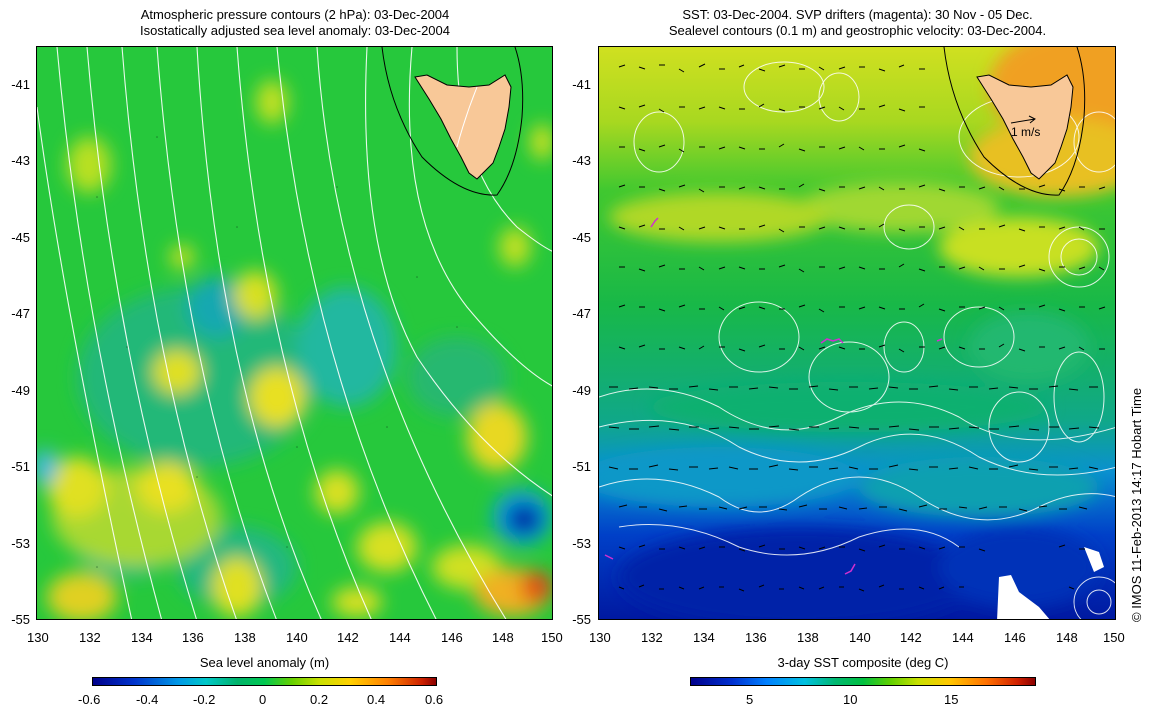 The height and width of the screenshot is (710, 1150). Describe the element at coordinates (1026, 132) in the screenshot. I see `velocity-scale-label: 1 m/s` at that location.